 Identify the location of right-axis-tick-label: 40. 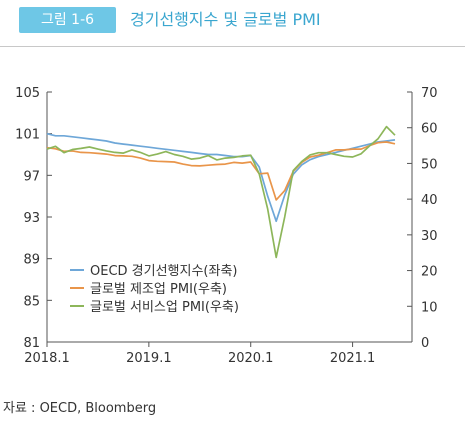
(429, 200).